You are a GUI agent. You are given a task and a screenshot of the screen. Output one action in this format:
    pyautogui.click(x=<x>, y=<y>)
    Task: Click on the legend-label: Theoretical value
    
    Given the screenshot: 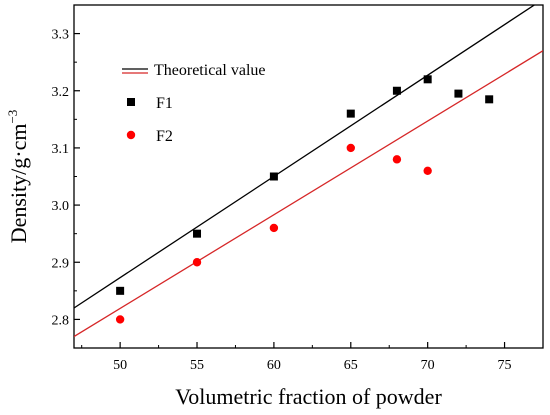 What is the action you would take?
    pyautogui.click(x=210, y=70)
    